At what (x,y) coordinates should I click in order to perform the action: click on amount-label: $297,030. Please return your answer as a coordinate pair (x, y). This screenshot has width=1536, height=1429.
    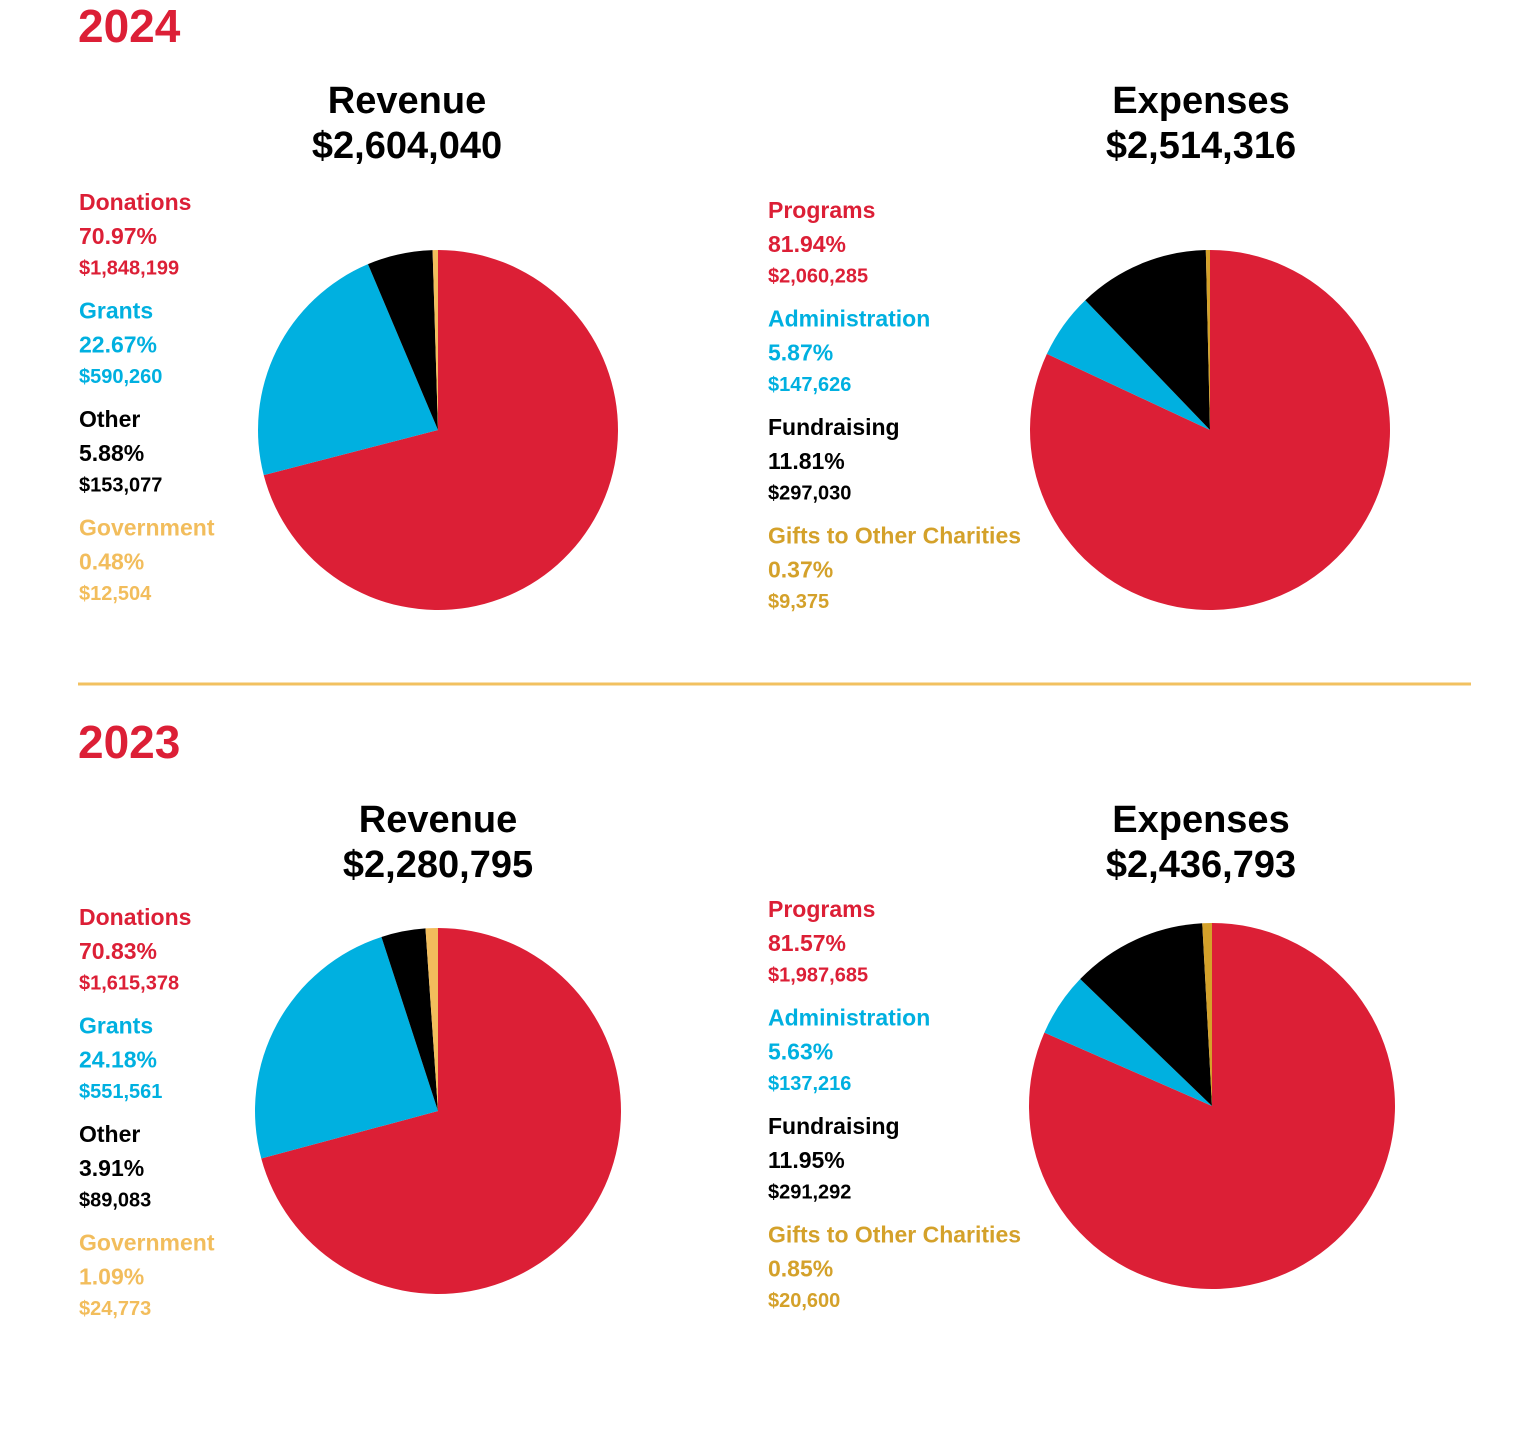
    Looking at the image, I should click on (809, 493).